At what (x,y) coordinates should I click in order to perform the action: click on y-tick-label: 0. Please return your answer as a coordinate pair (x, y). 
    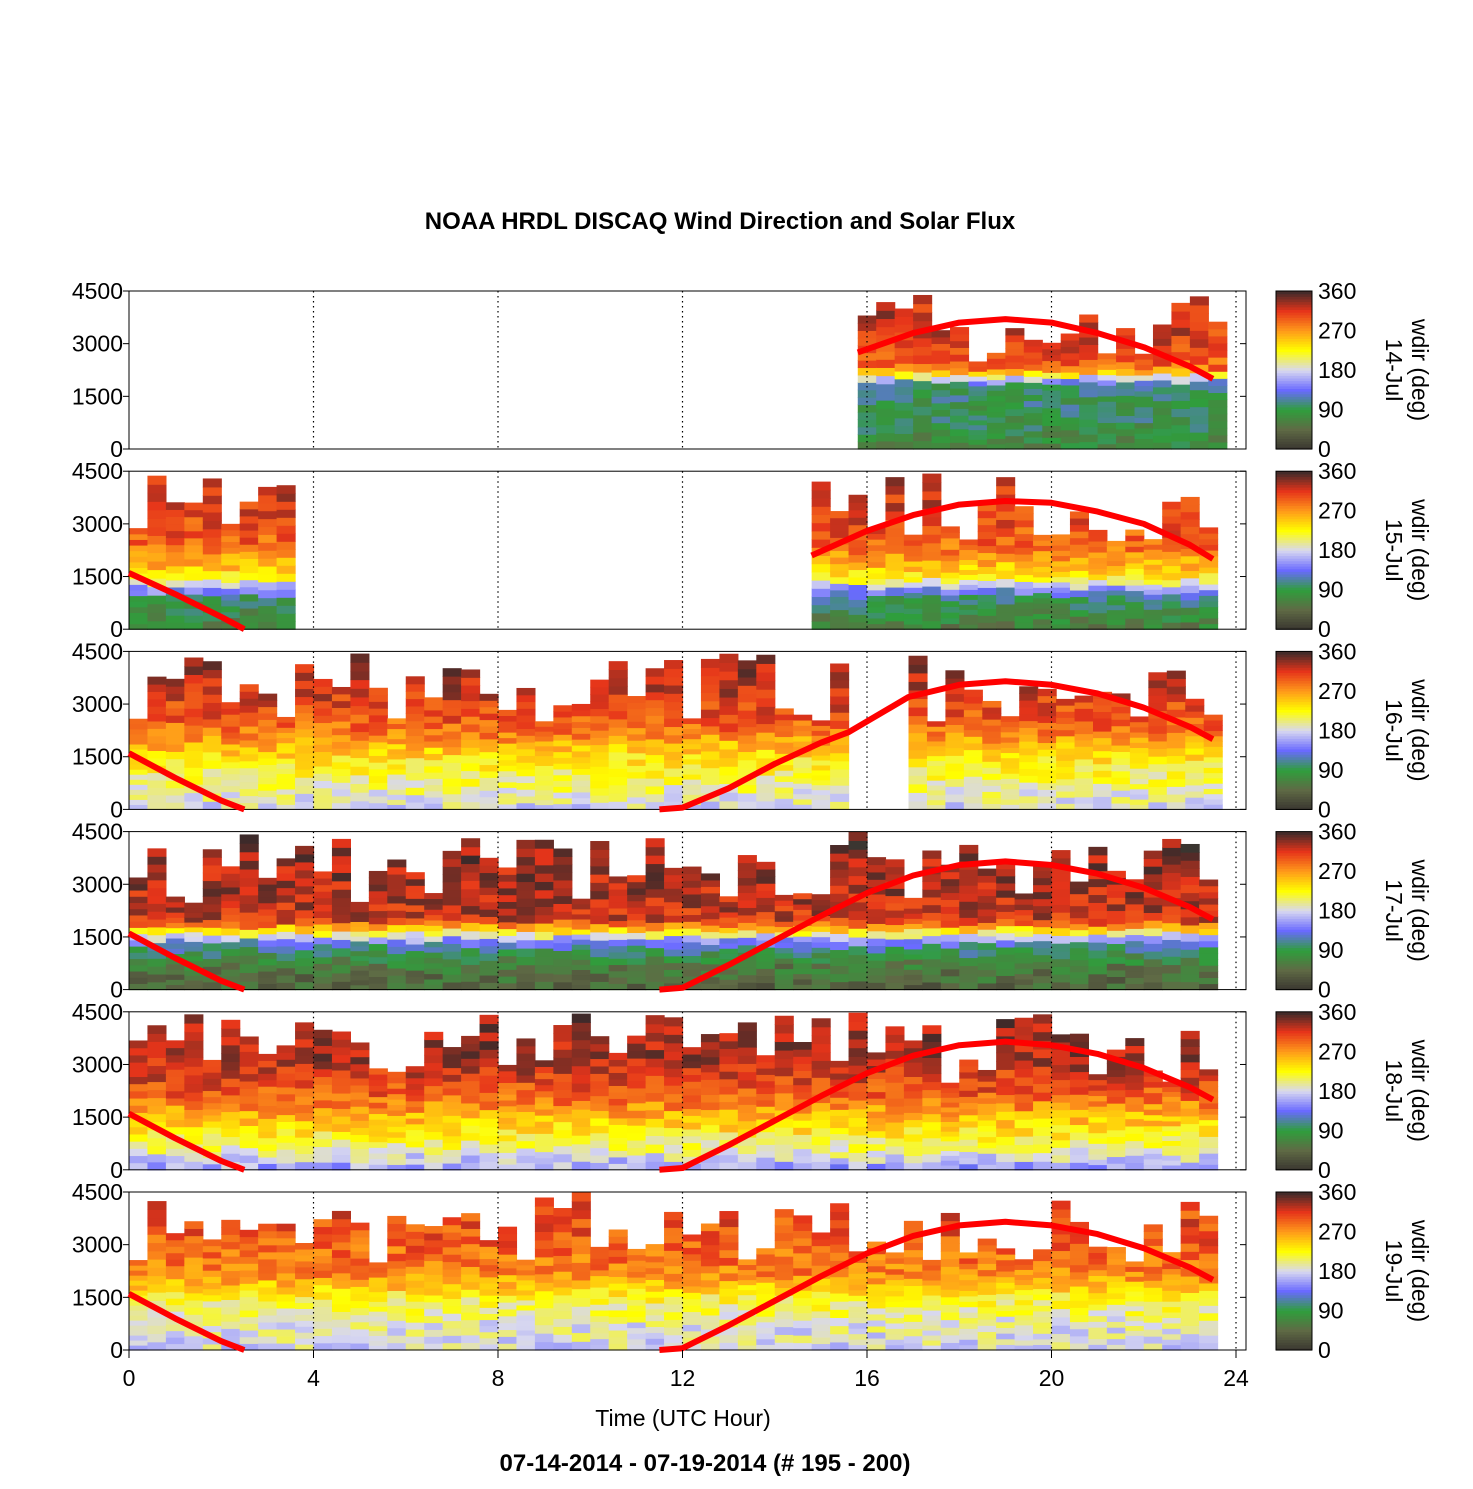
    Looking at the image, I should click on (116, 809).